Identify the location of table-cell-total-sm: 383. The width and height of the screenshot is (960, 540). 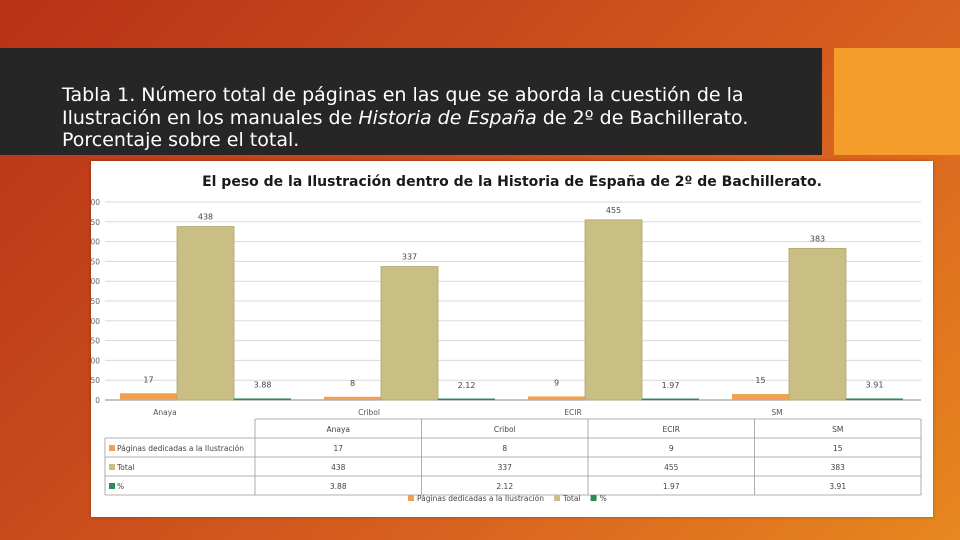
(838, 467).